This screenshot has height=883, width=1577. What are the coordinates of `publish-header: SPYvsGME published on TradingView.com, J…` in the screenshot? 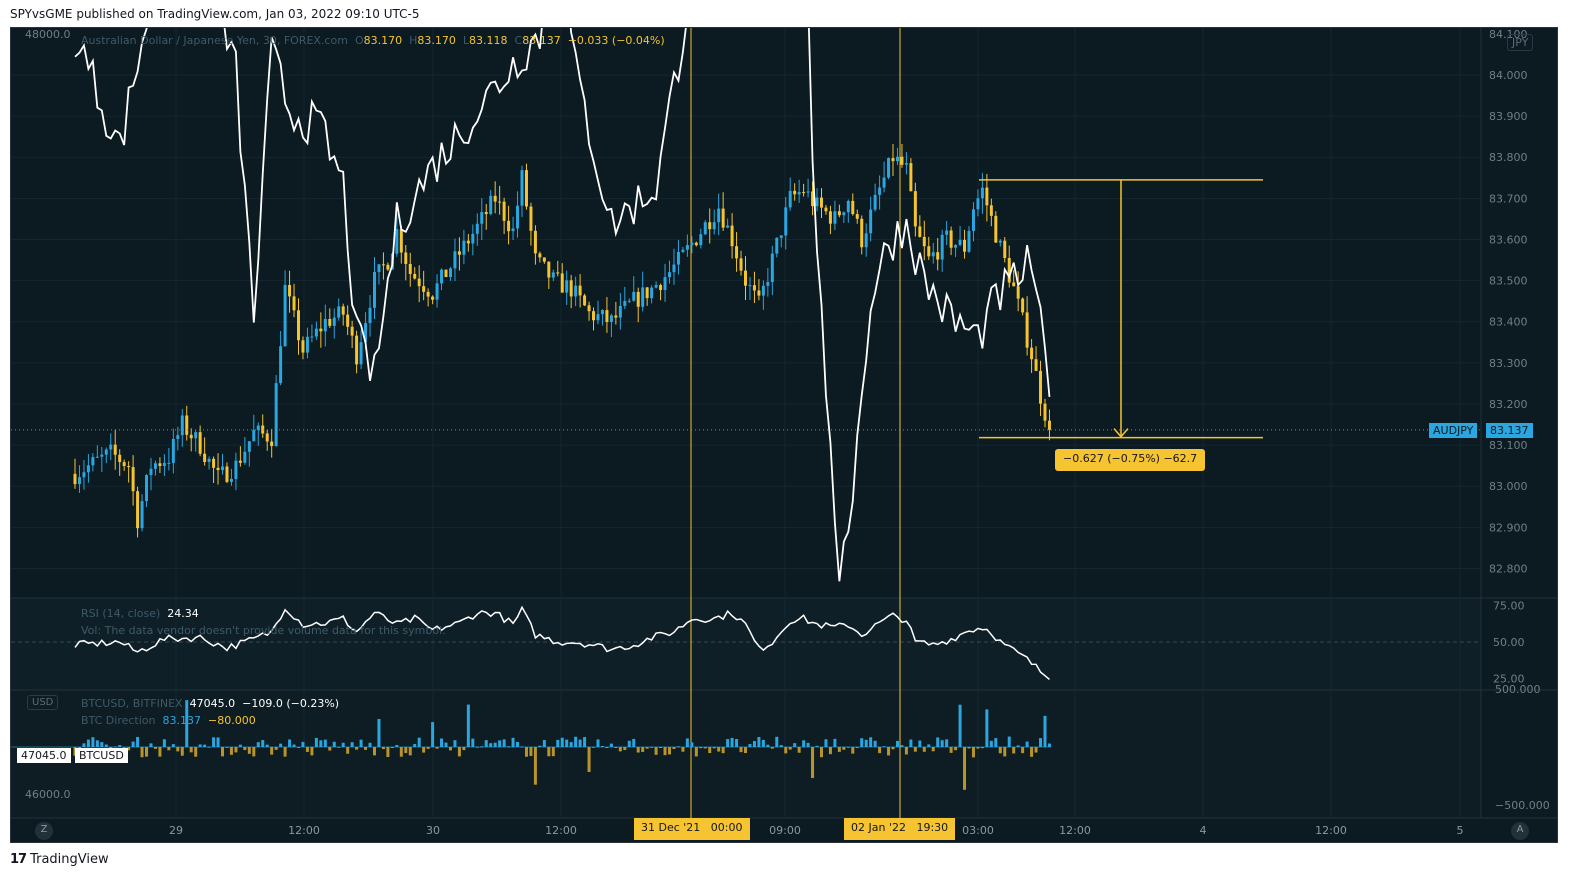 It's located at (215, 14).